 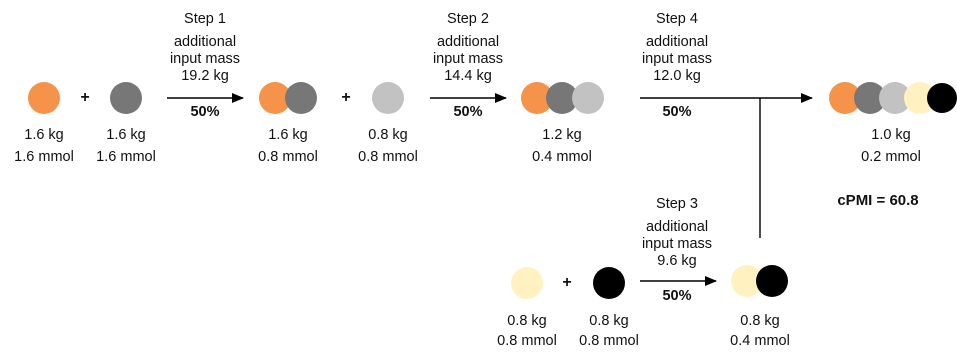 I want to click on int2-amount: 0.4 mmol, so click(x=562, y=157).